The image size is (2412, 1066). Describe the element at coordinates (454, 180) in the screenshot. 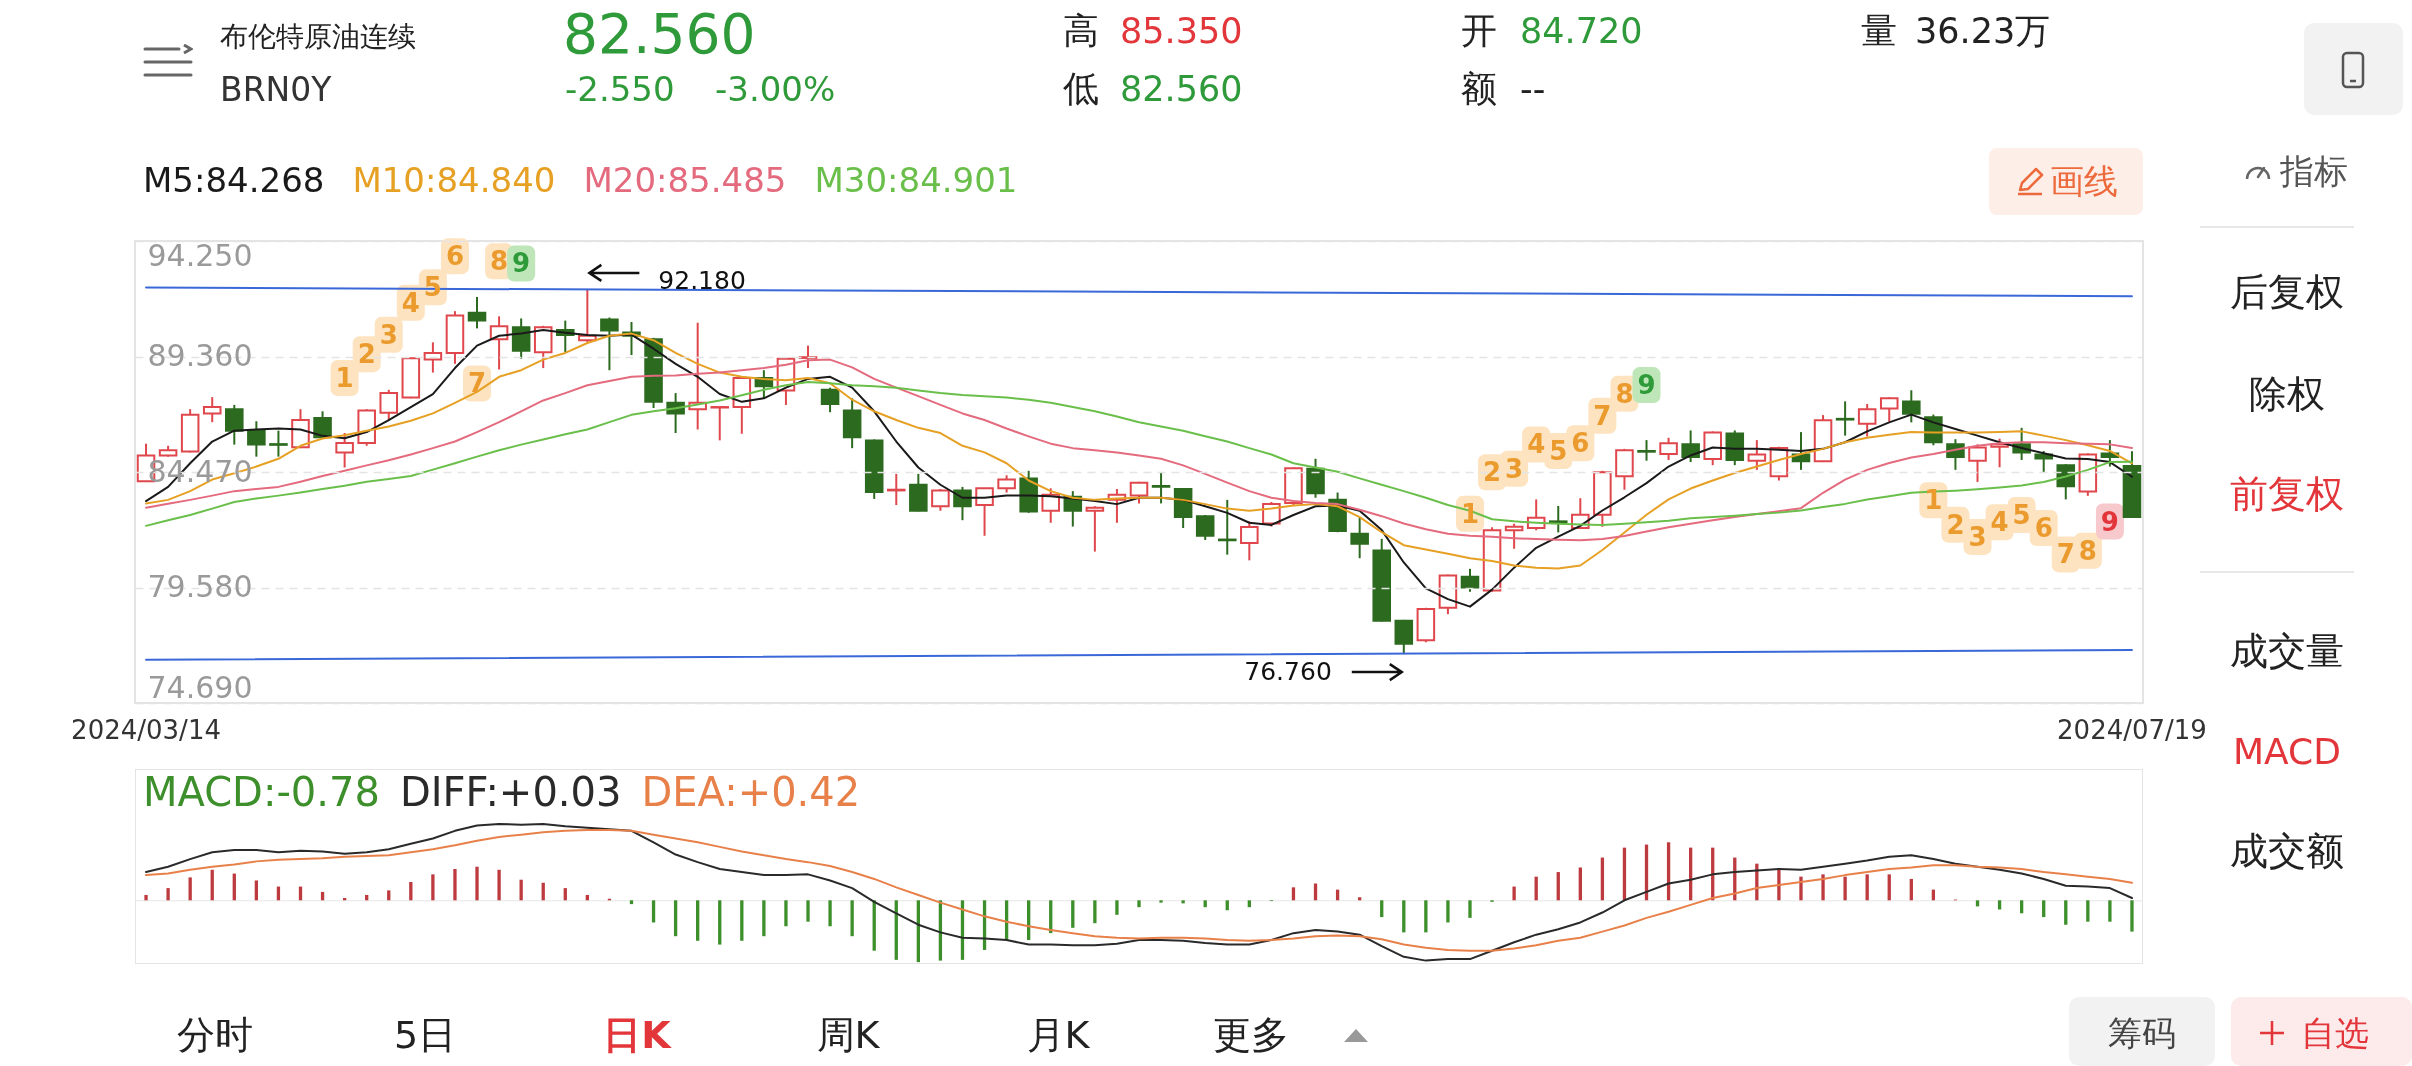

I see `text: M10:84.840` at that location.